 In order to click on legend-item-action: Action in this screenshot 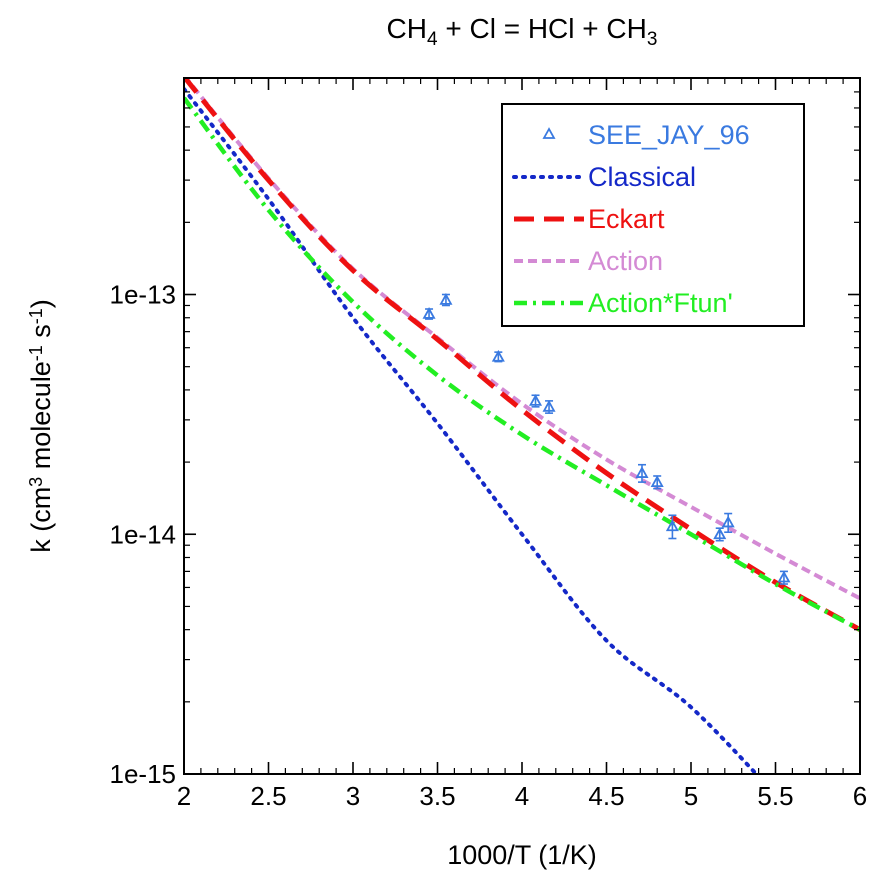, I will do `click(588, 261)`.